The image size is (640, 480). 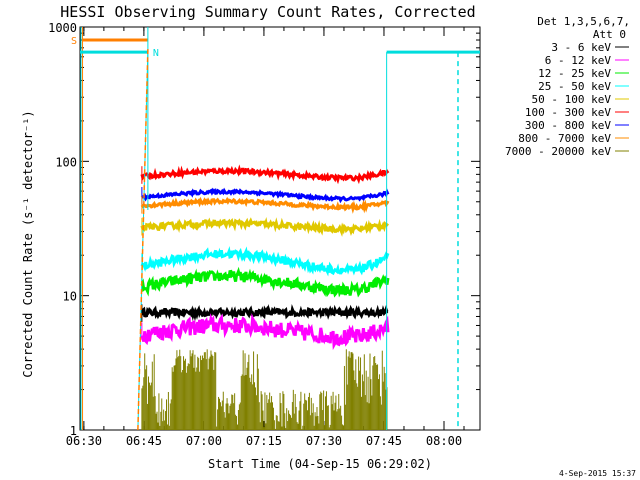 I want to click on legend-label: 25 - 50 keV, so click(x=574, y=86).